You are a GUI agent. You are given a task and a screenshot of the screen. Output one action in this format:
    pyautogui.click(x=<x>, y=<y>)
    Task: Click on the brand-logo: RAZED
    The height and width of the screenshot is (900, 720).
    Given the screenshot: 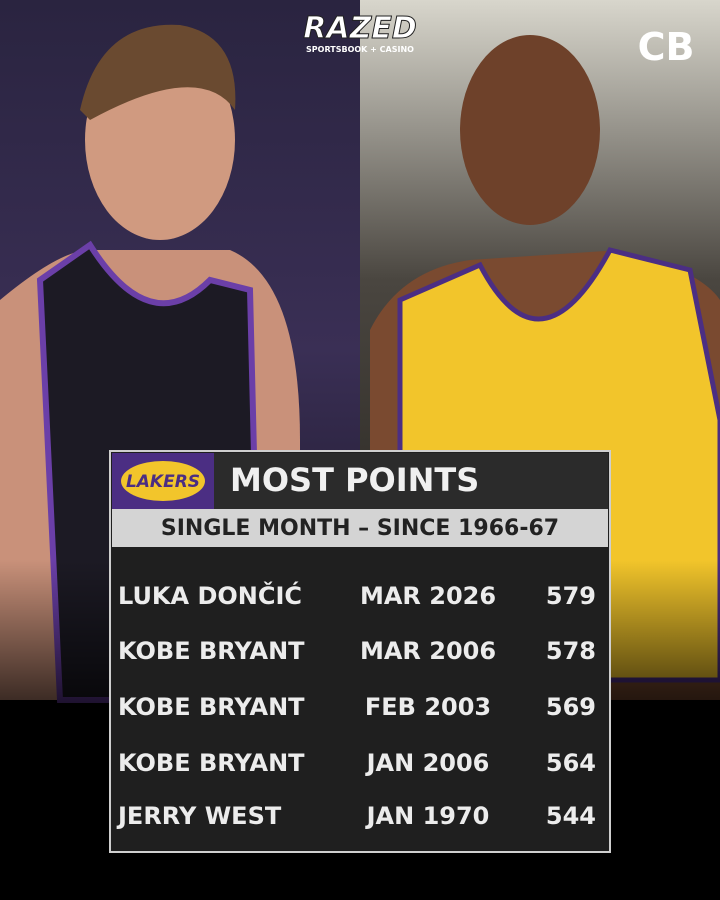 What is the action you would take?
    pyautogui.click(x=359, y=28)
    